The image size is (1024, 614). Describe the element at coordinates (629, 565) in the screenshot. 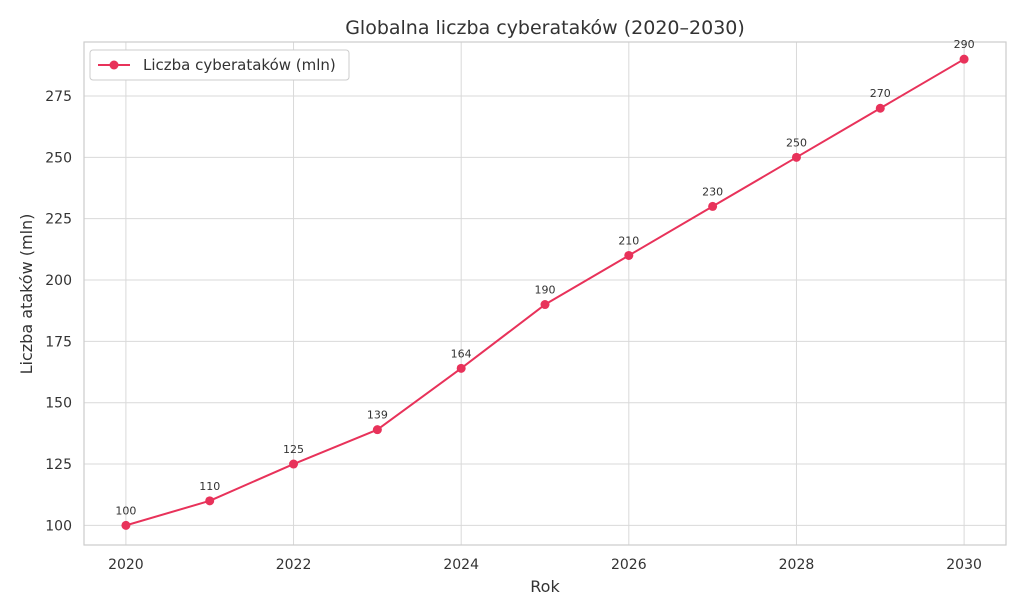

I see `x-tick-label: 2026` at that location.